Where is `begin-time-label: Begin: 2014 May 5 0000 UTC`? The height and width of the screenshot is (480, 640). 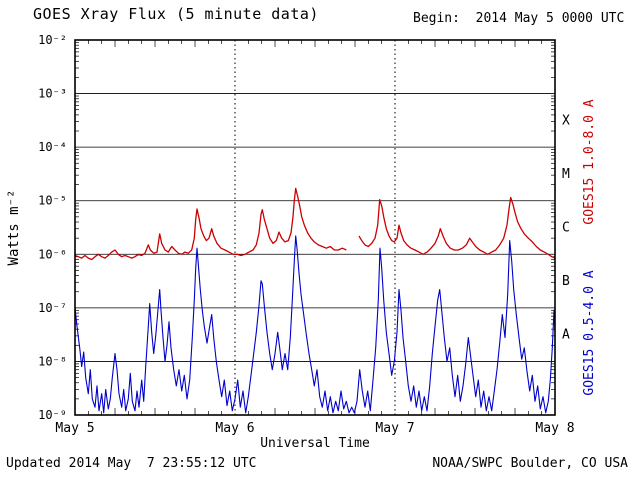
begin-time-label: Begin: 2014 May 5 0000 UTC is located at coordinates (519, 18).